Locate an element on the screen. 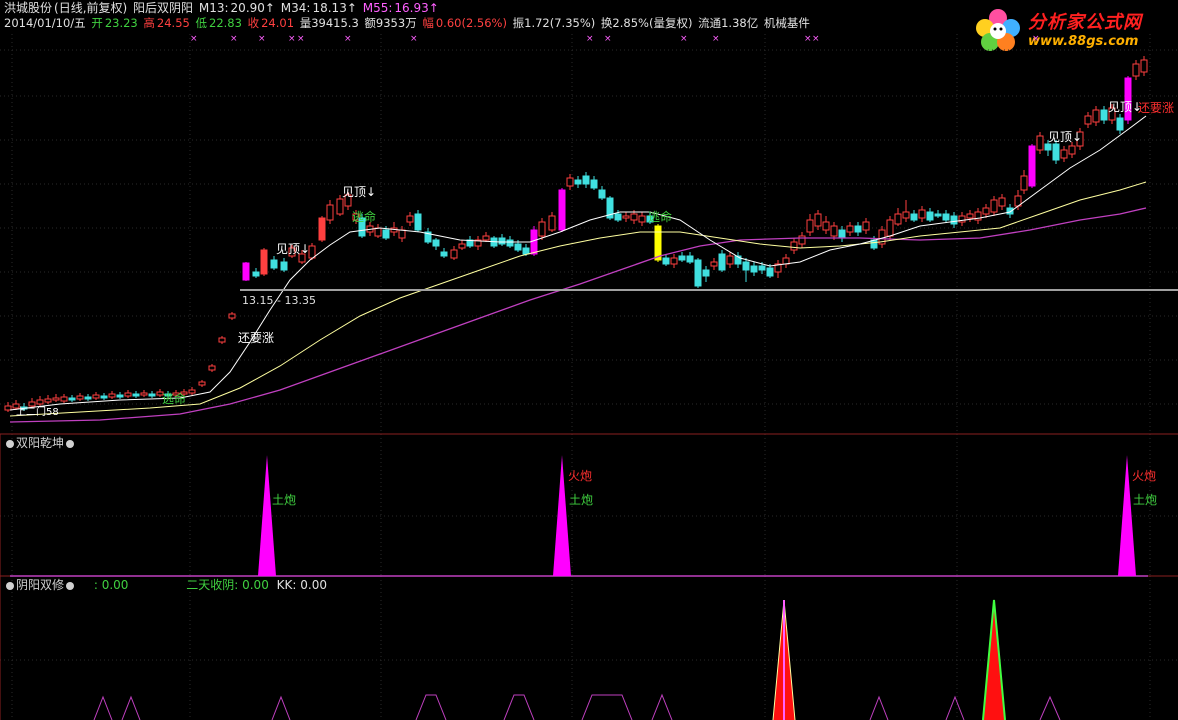  high-label: 高 is located at coordinates (149, 23).